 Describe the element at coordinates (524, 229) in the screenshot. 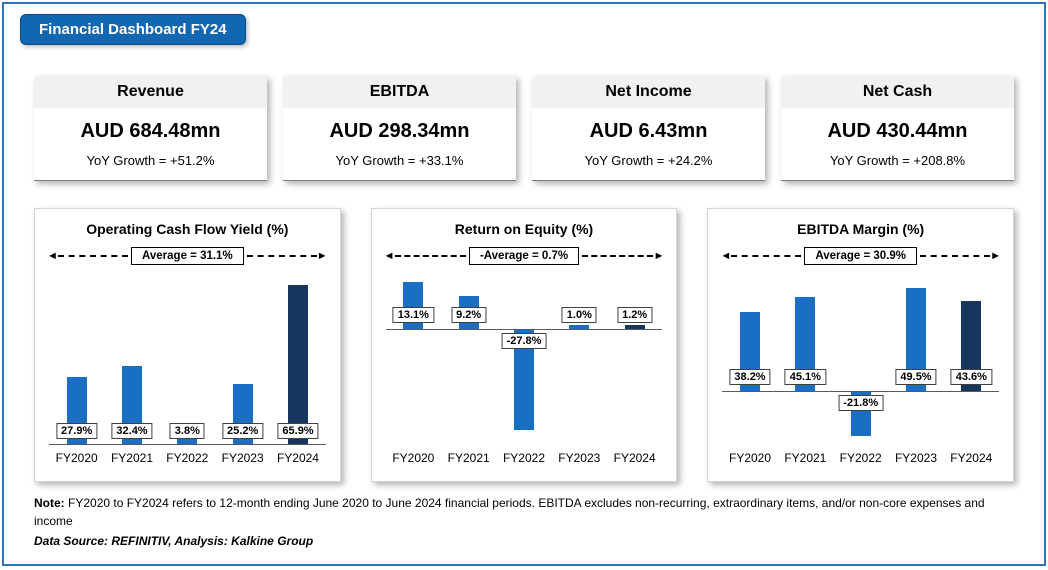

I see `chart-title: Return on Equity (%)` at that location.